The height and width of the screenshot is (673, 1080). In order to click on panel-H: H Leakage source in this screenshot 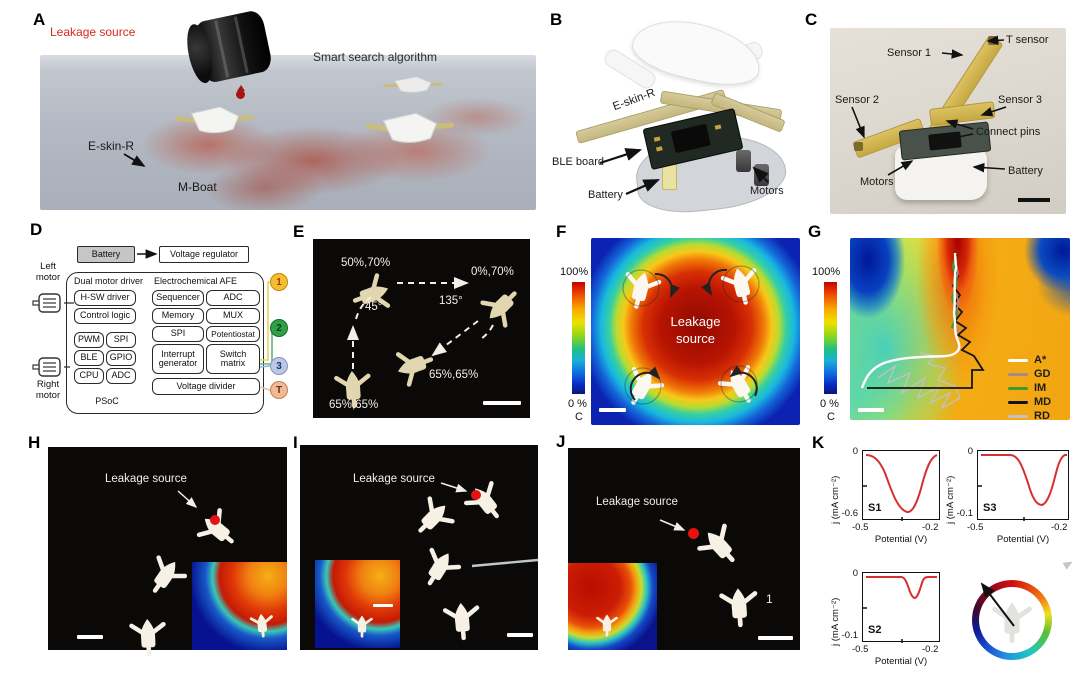, I will do `click(159, 546)`.